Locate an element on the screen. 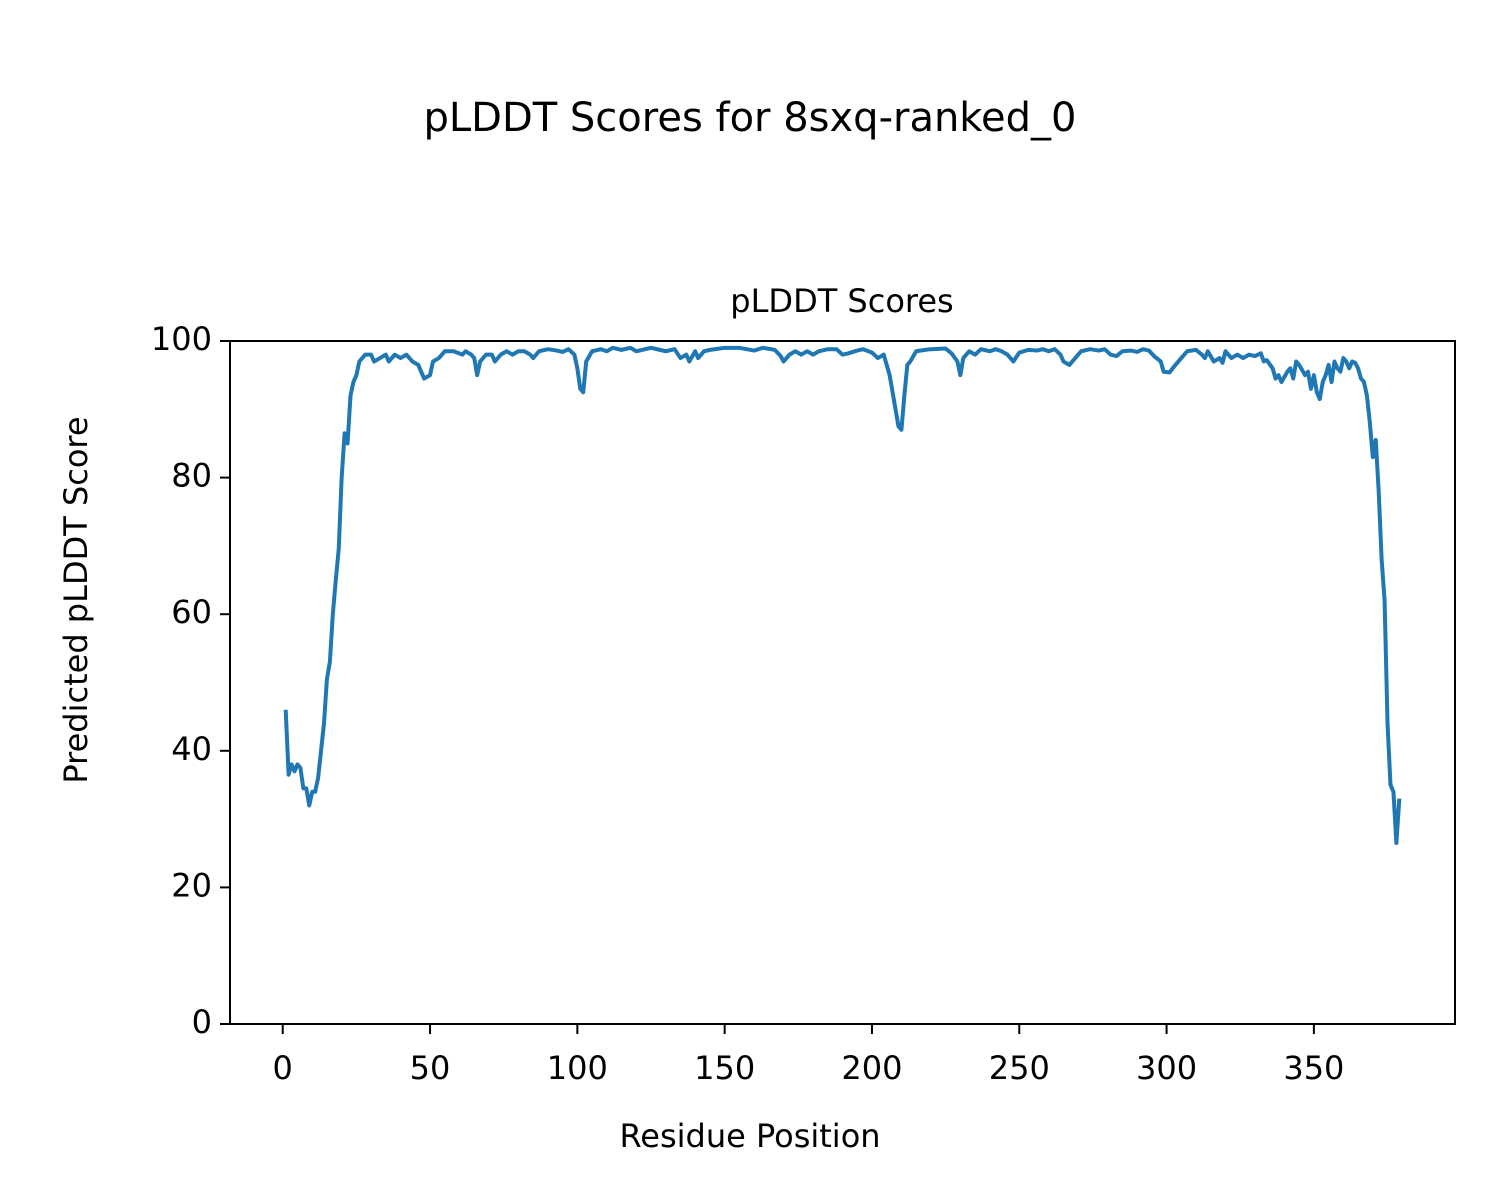 This screenshot has height=1200, width=1500. x-tick-label: 0 is located at coordinates (283, 1068).